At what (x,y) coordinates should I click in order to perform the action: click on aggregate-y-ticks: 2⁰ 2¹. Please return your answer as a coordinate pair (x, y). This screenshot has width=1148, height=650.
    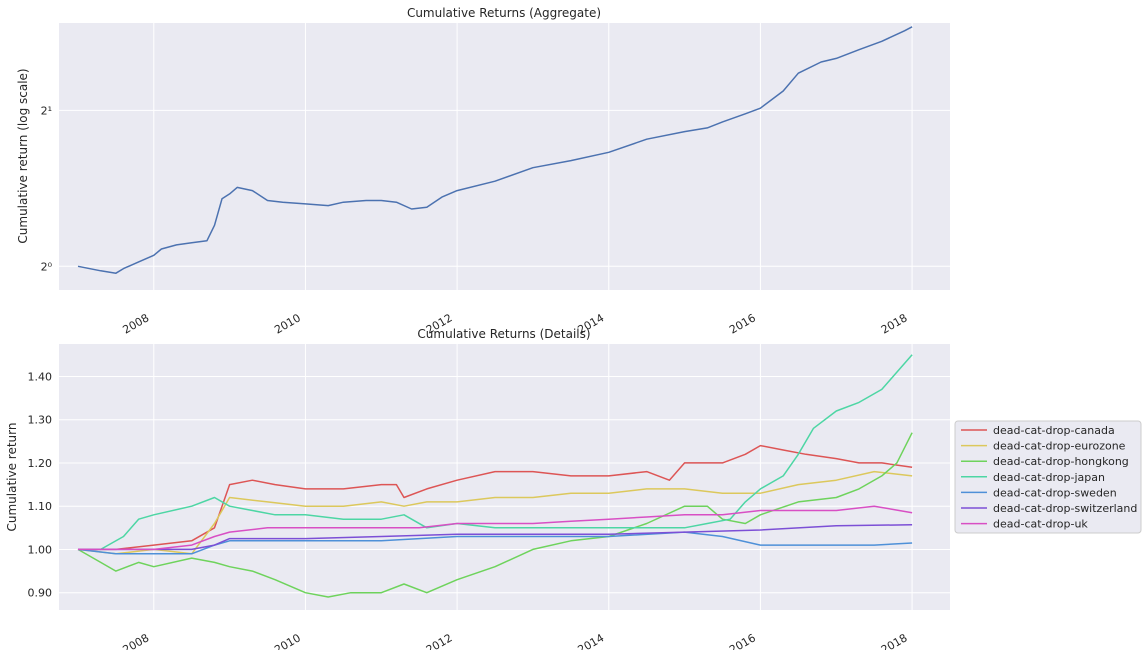
    Looking at the image, I should click on (47, 188).